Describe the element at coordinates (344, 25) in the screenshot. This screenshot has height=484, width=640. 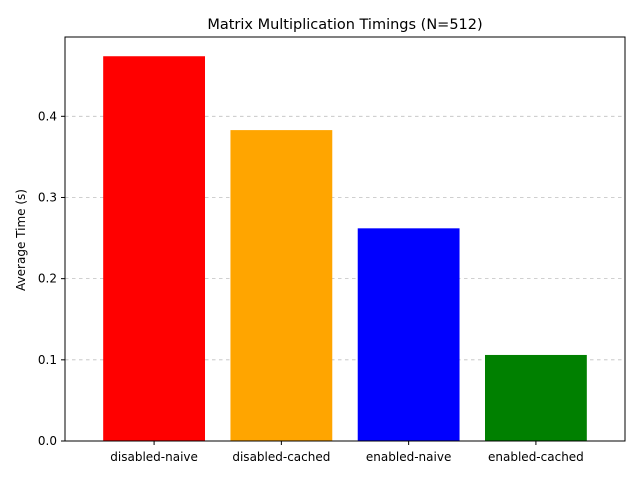
I see `chart-title: Matrix Multiplication Timings (N=512)` at that location.